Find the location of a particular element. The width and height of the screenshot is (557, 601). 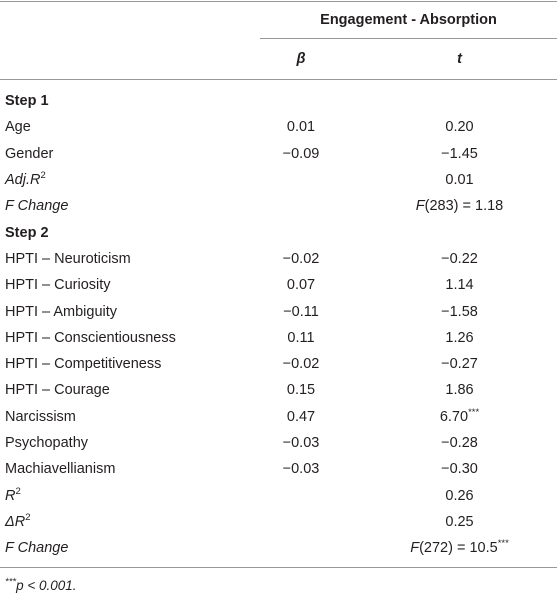

table-row: Adj.R2 0.01 is located at coordinates (278, 180).